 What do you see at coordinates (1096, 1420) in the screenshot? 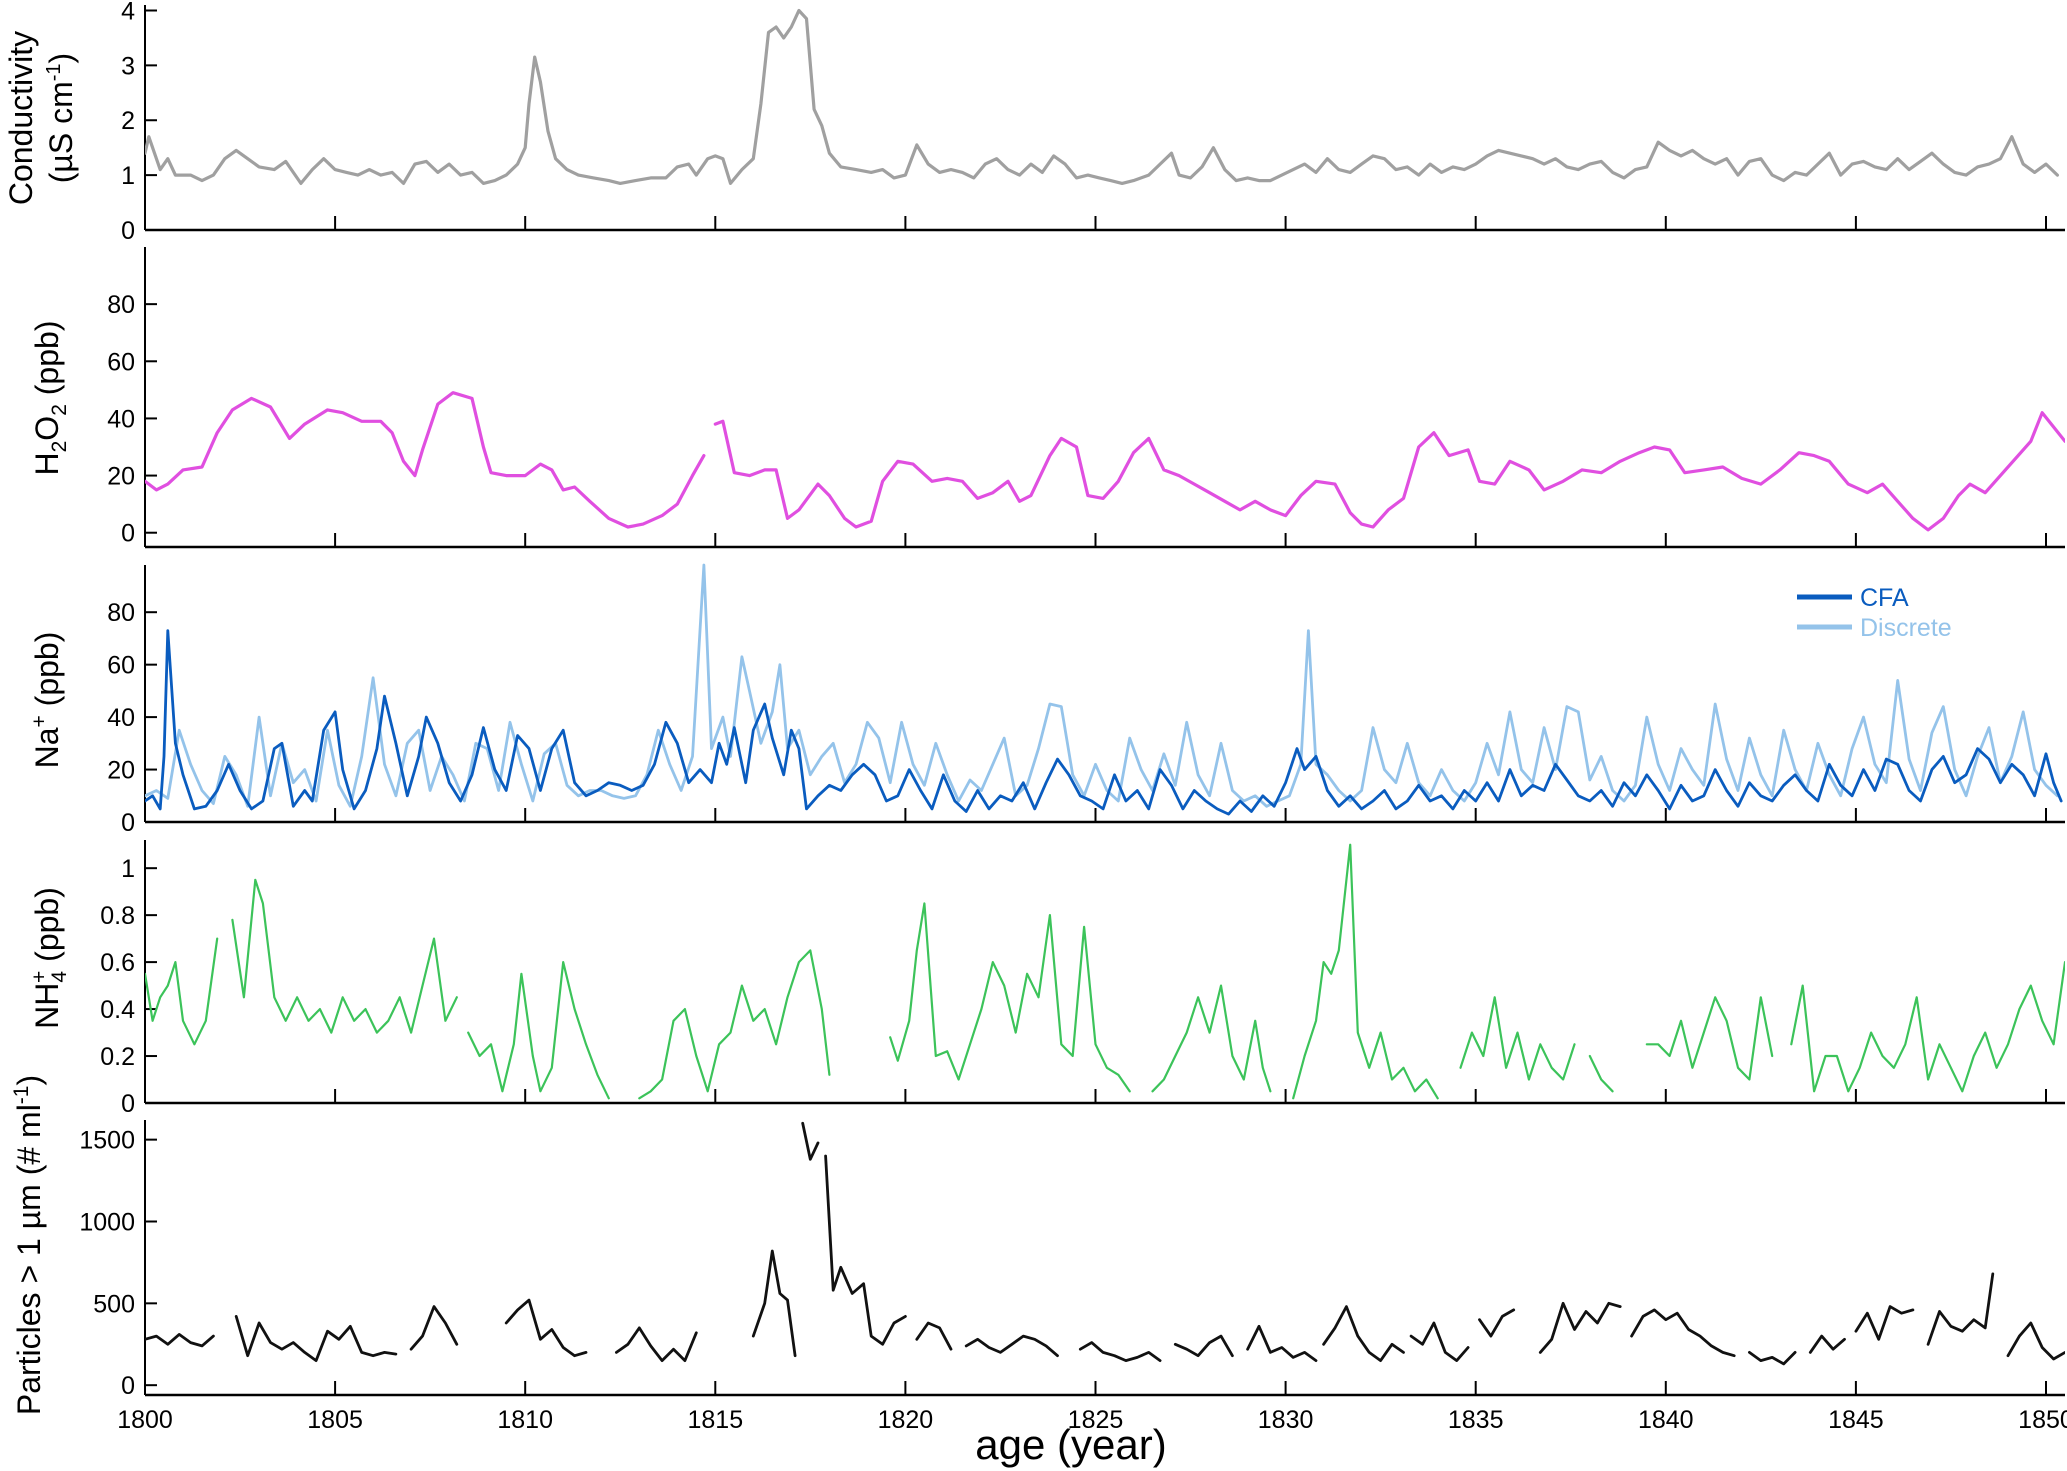
I see `x-tick-label: 1825` at bounding box center [1096, 1420].